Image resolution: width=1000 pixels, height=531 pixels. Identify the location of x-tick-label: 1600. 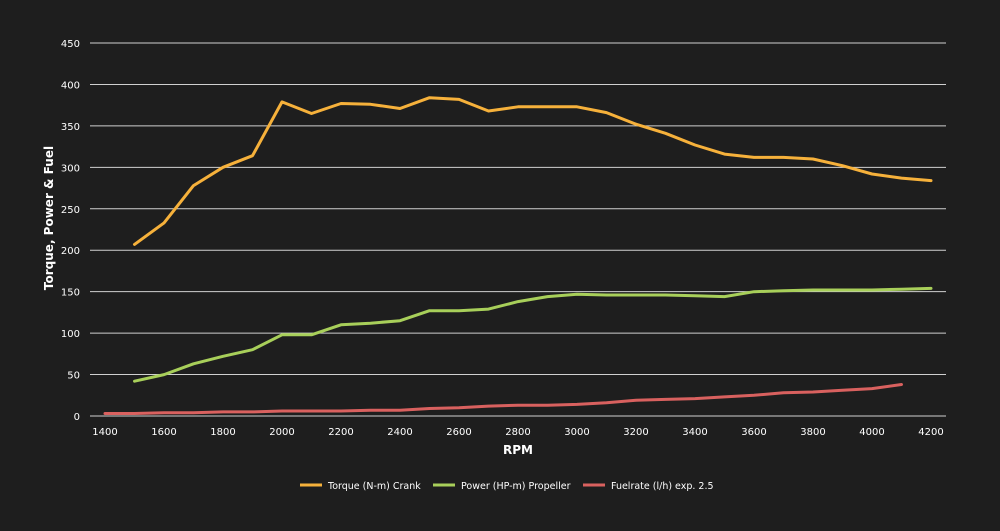
(163, 432).